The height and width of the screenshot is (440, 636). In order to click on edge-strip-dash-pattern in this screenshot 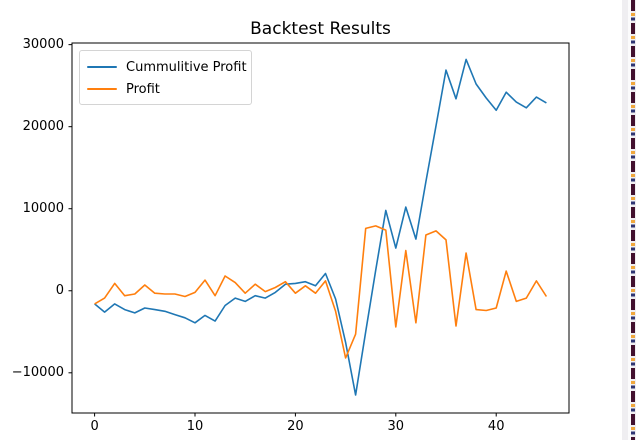, I will do `click(633, 220)`.